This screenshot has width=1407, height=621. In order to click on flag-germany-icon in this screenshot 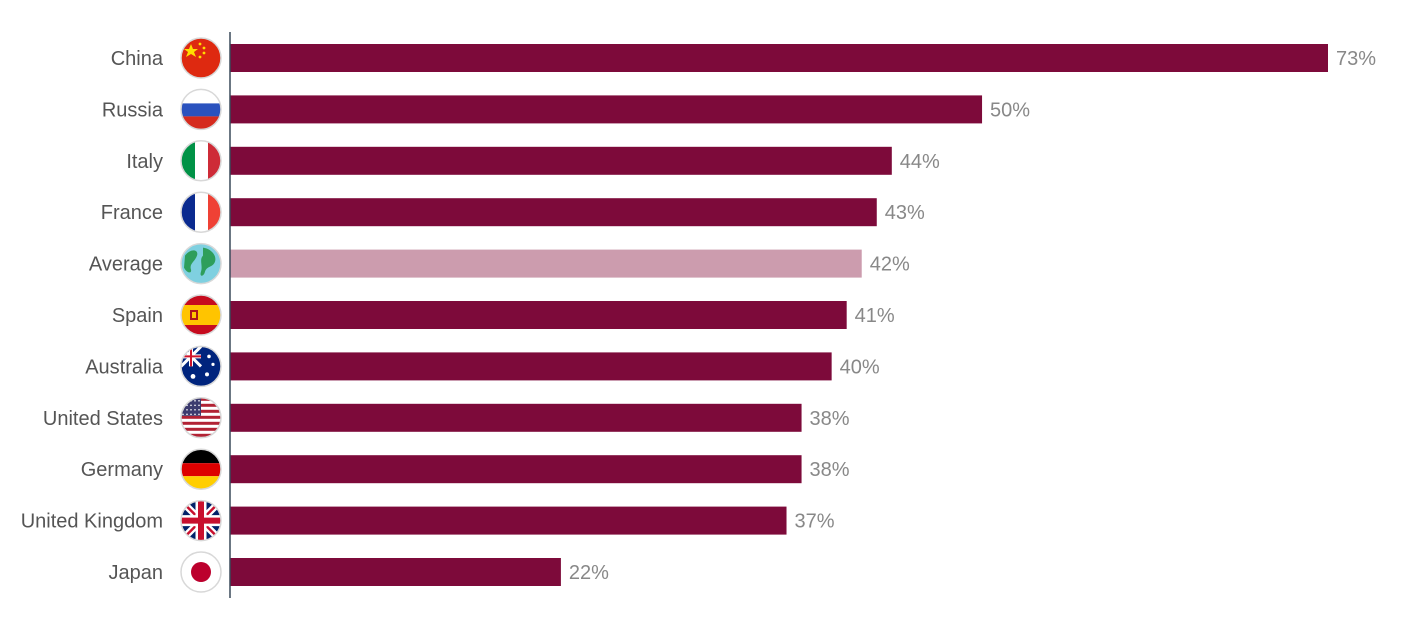, I will do `click(201, 469)`.